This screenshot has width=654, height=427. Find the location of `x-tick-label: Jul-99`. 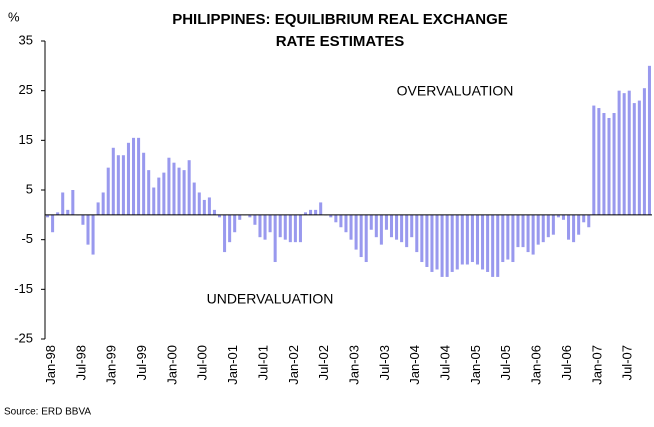

x-tick-label: Jul-99 is located at coordinates (141, 362).